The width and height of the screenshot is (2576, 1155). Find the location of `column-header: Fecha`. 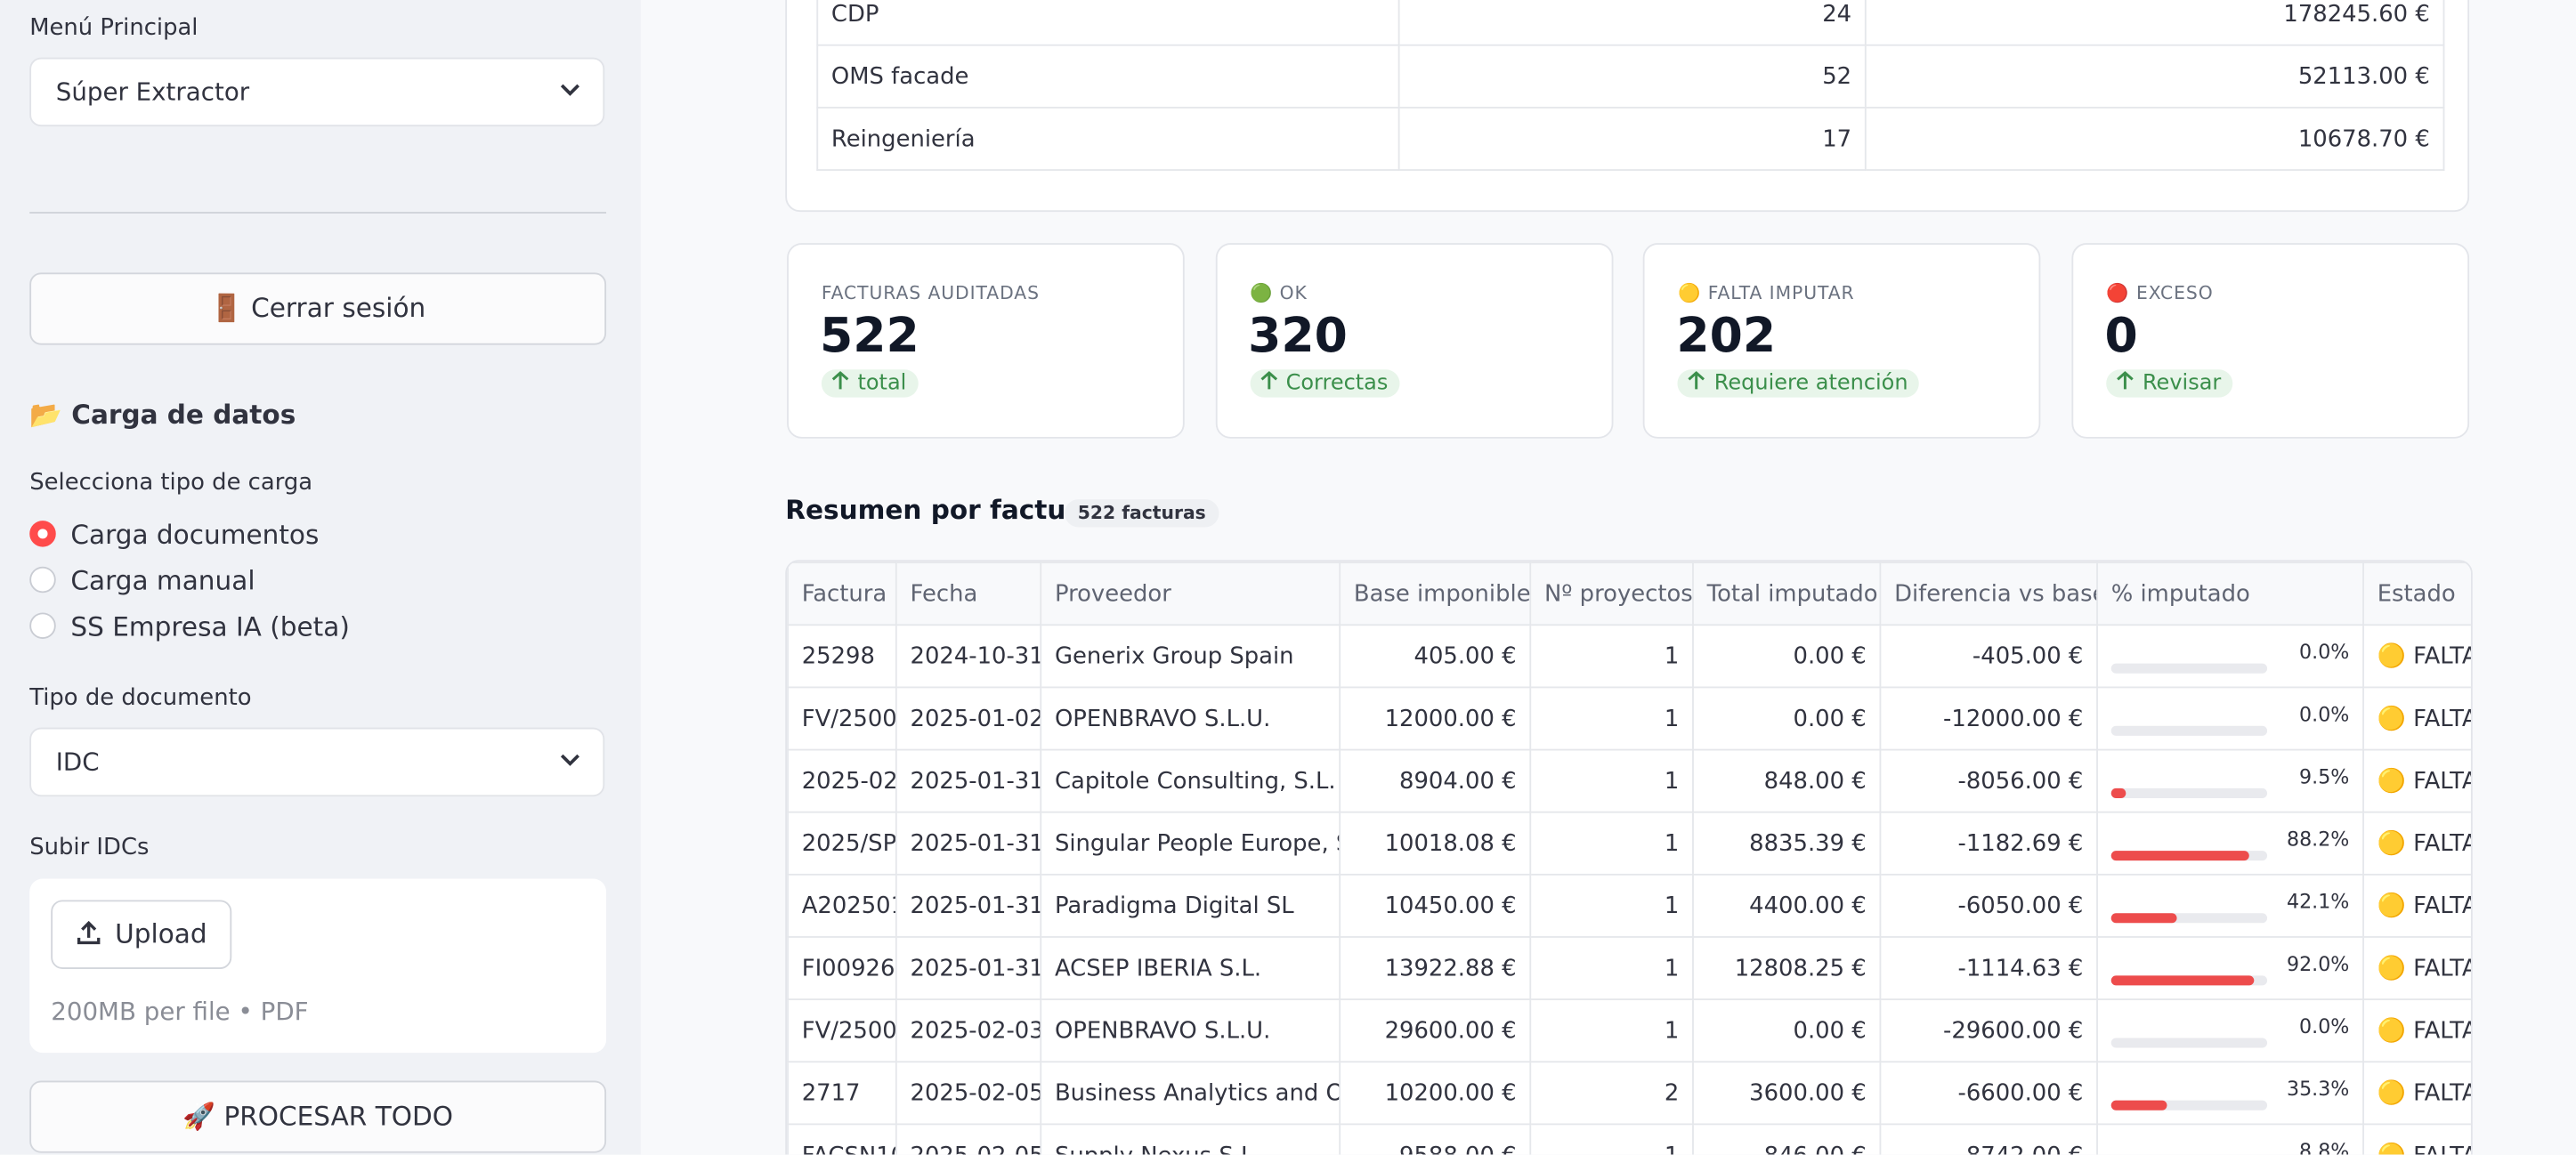

column-header: Fecha is located at coordinates (968, 593).